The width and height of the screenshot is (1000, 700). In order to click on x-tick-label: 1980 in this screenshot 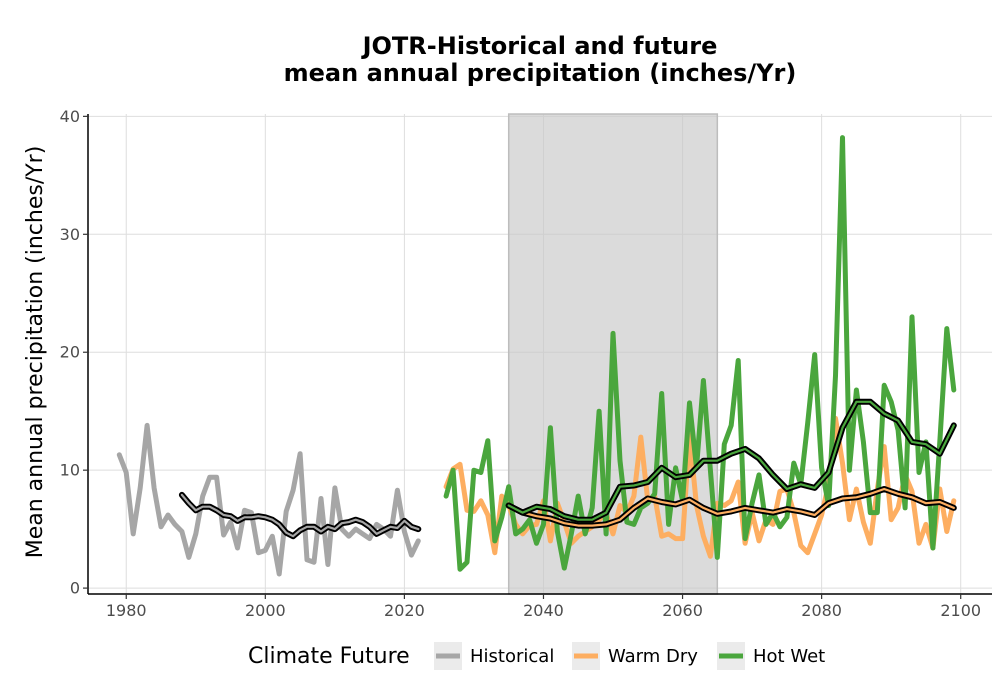, I will do `click(126, 610)`.